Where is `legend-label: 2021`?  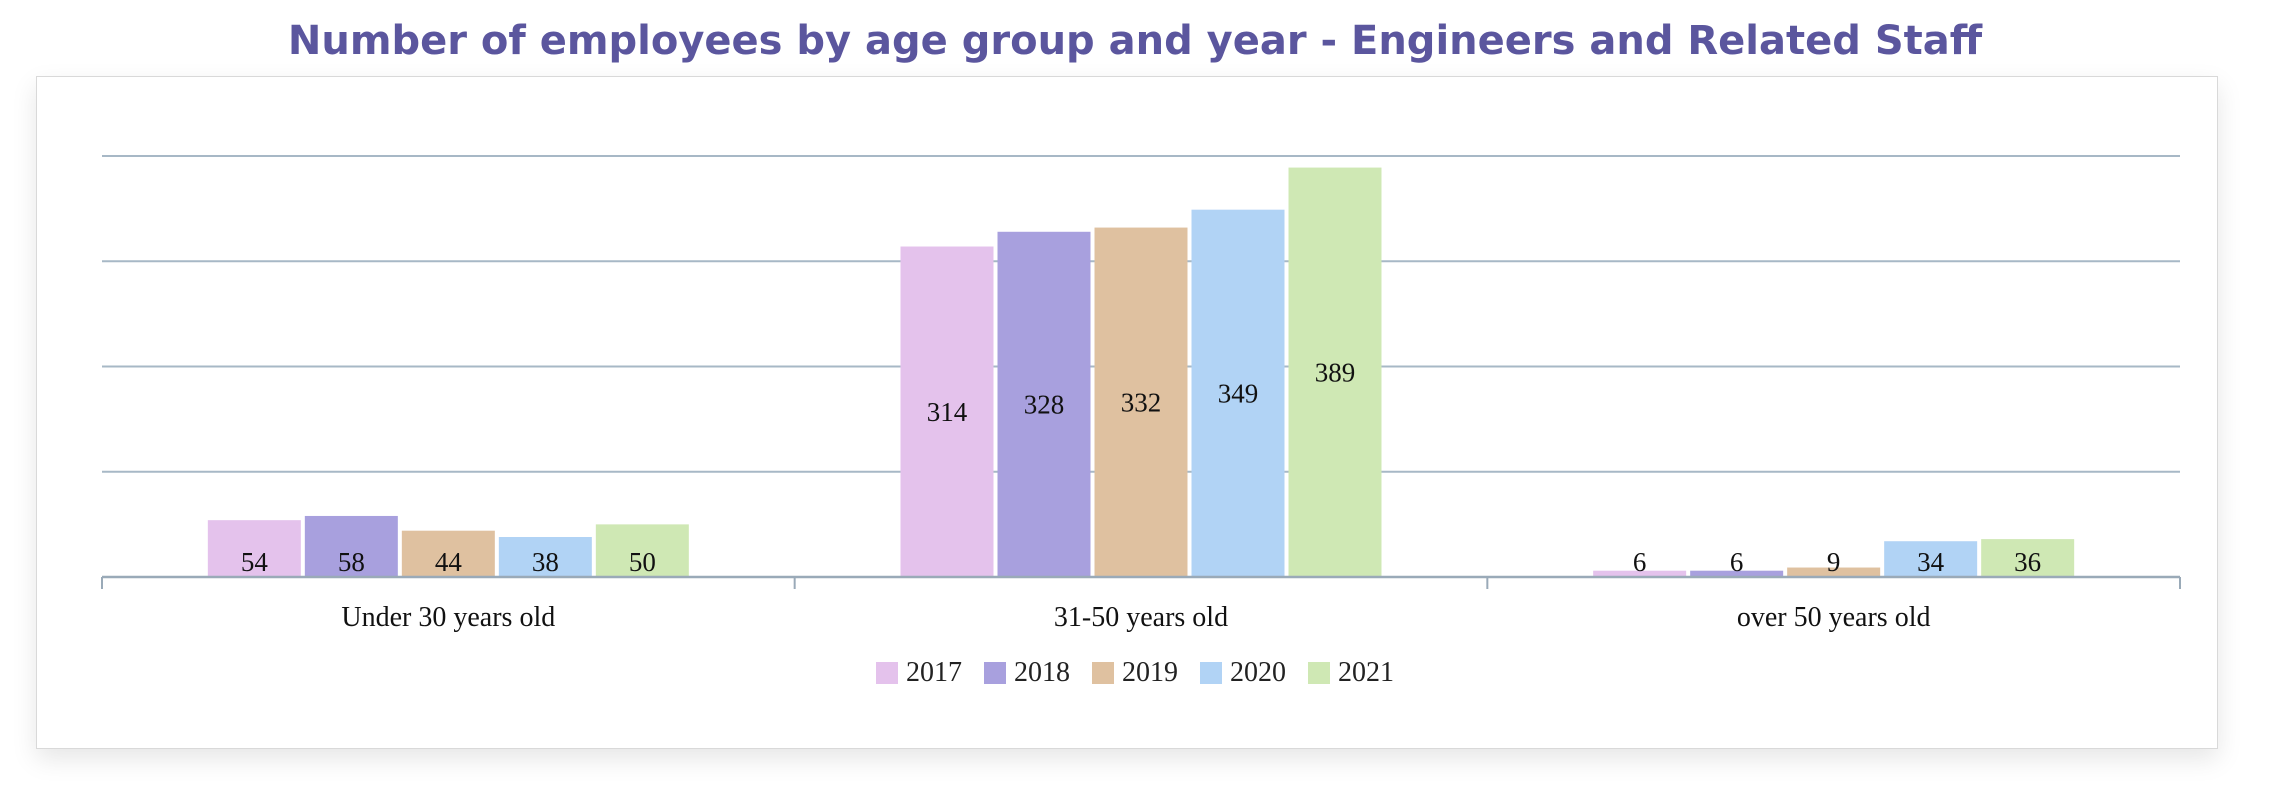
legend-label: 2021 is located at coordinates (1366, 672).